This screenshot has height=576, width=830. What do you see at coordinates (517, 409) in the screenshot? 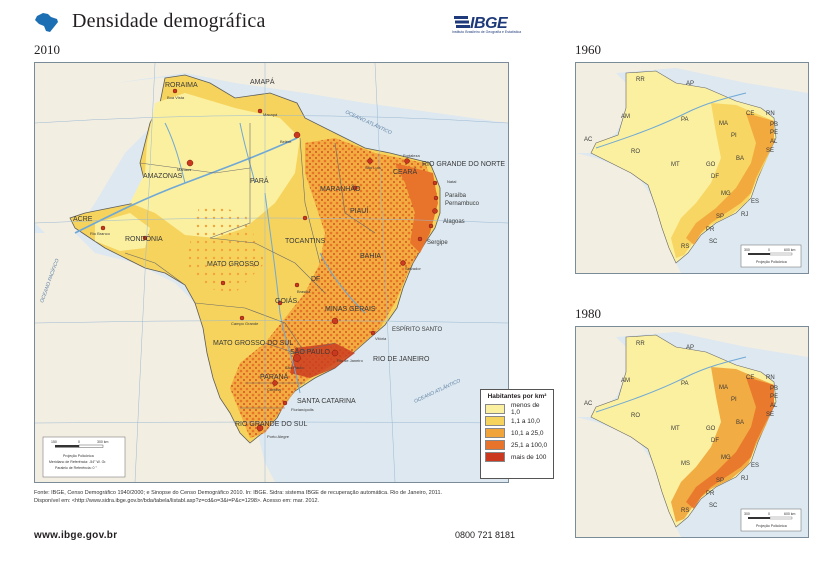
I see `legend-item: menos de 1,0` at bounding box center [517, 409].